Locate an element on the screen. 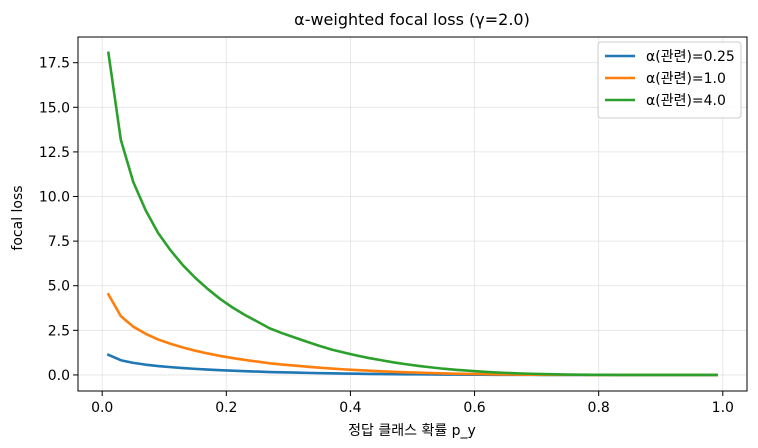 This screenshot has width=758, height=448. y-tick-label: 17.5 is located at coordinates (54, 64).